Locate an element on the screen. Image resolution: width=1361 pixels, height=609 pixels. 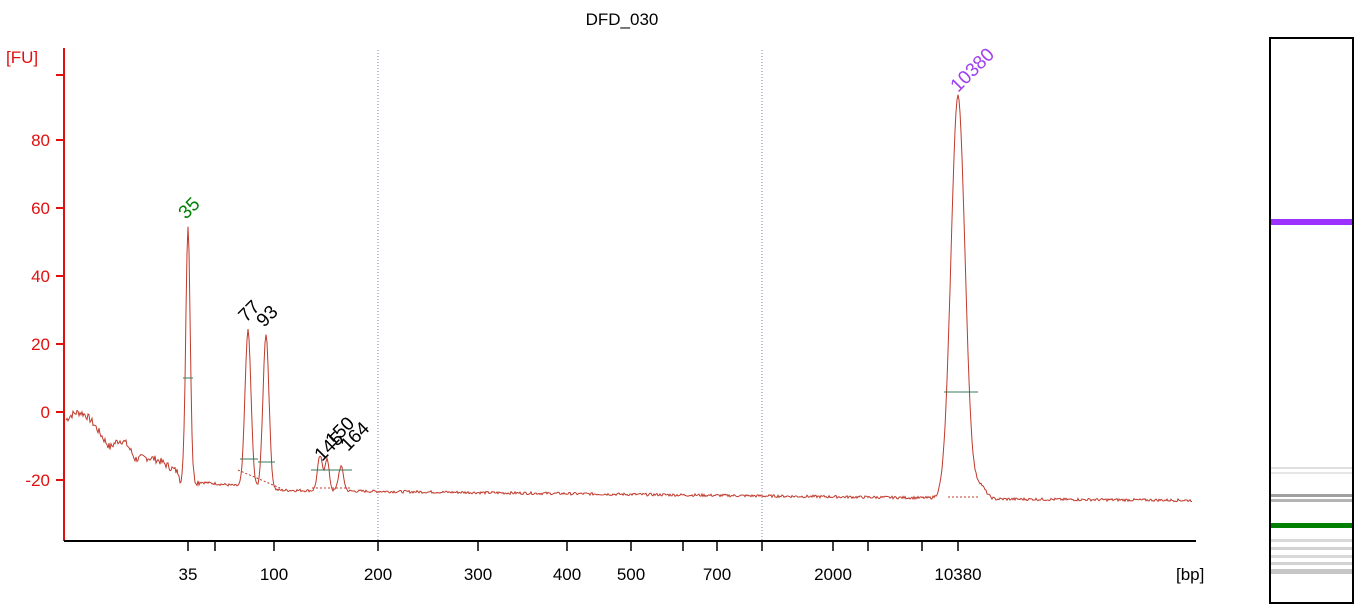
x-tick-label: 100 is located at coordinates (274, 574).